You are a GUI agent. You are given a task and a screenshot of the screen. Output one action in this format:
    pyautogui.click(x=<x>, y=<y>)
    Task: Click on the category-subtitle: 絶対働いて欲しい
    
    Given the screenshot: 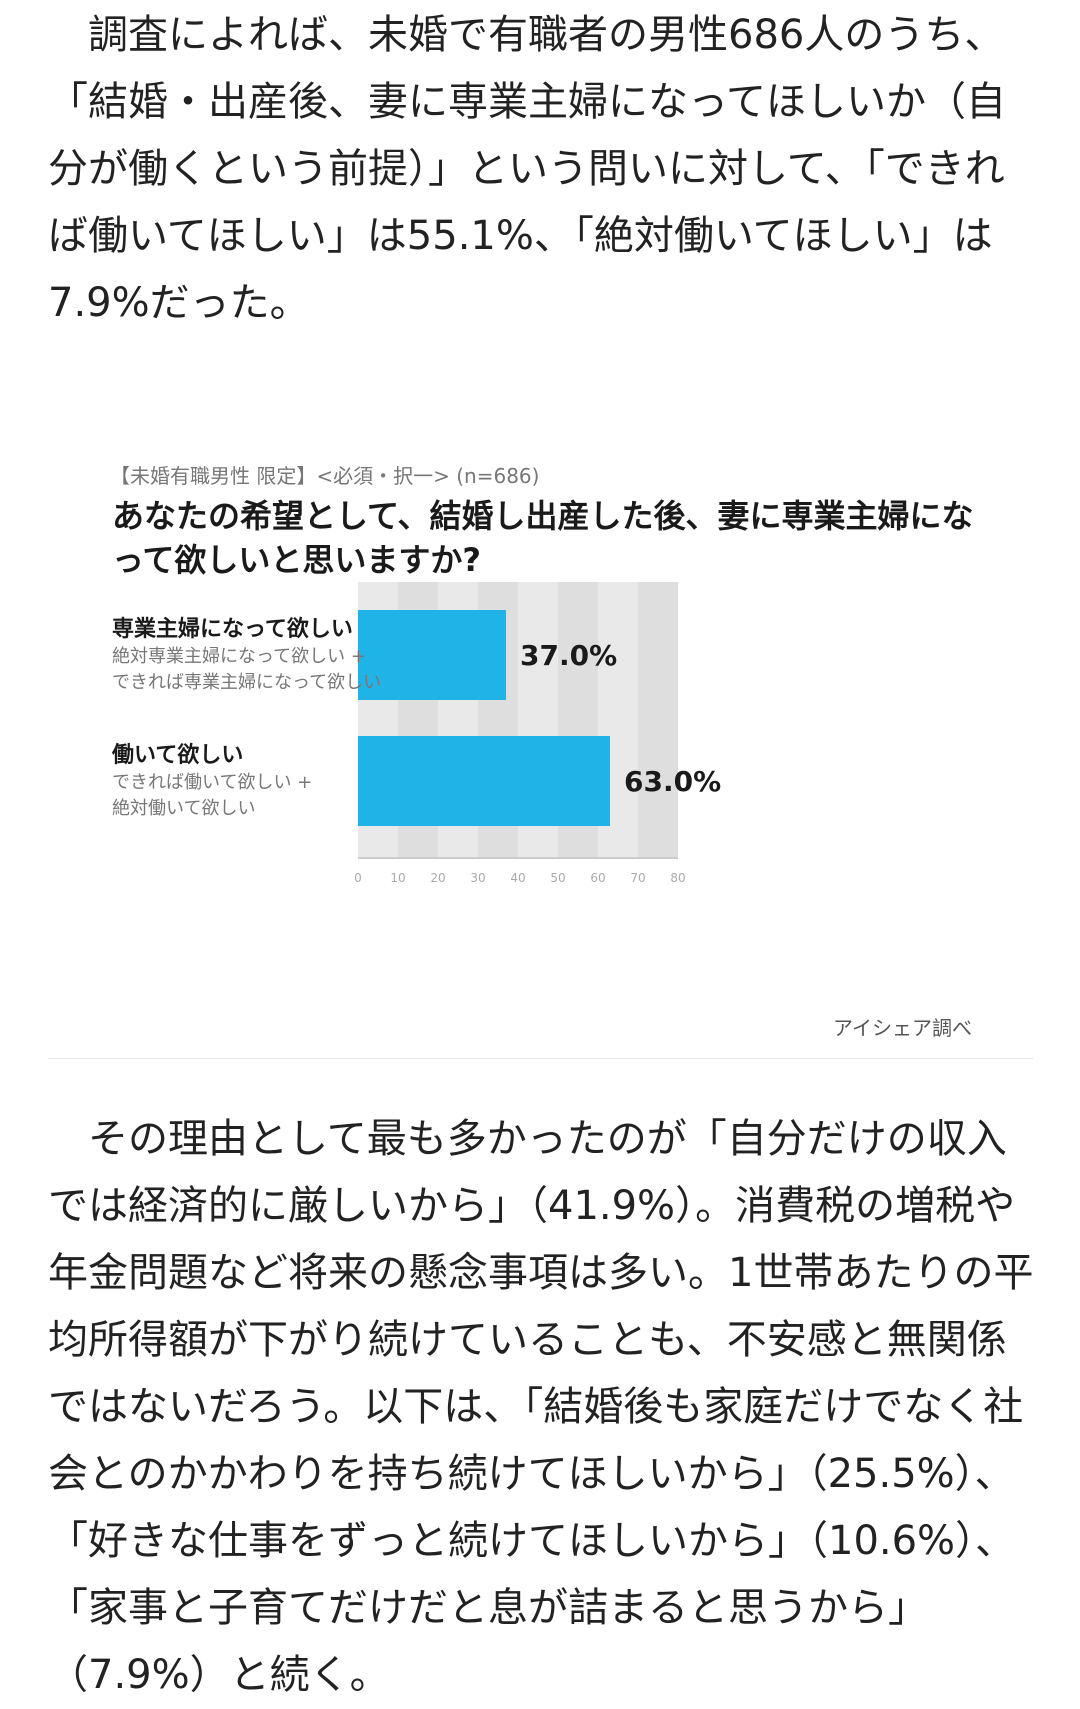 What is the action you would take?
    pyautogui.click(x=183, y=808)
    